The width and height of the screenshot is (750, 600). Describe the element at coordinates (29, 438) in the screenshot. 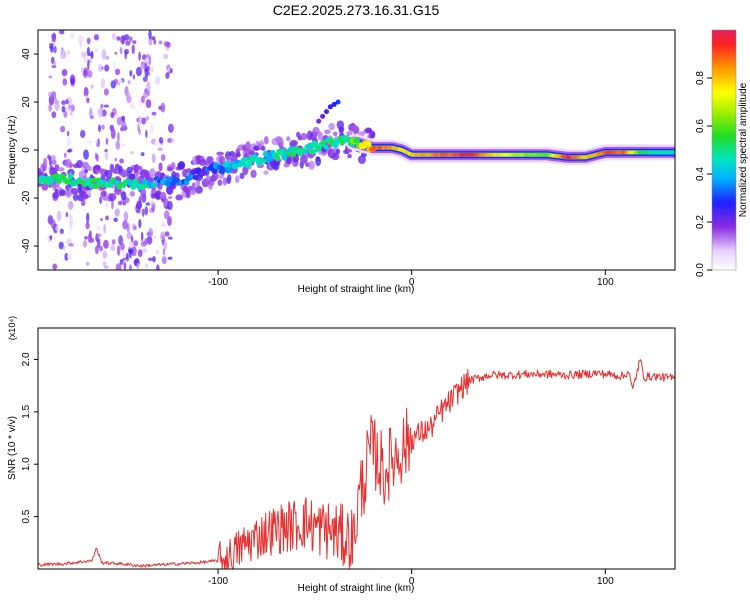

I see `snr-y-ticks: 0.5 1.0 1.5 2.0` at that location.